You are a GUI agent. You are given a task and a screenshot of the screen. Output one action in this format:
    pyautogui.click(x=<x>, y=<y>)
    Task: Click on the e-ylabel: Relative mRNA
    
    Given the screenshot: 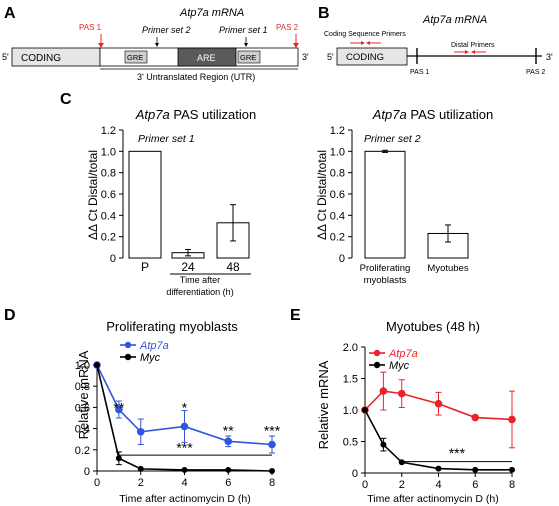 What is the action you would take?
    pyautogui.click(x=323, y=404)
    